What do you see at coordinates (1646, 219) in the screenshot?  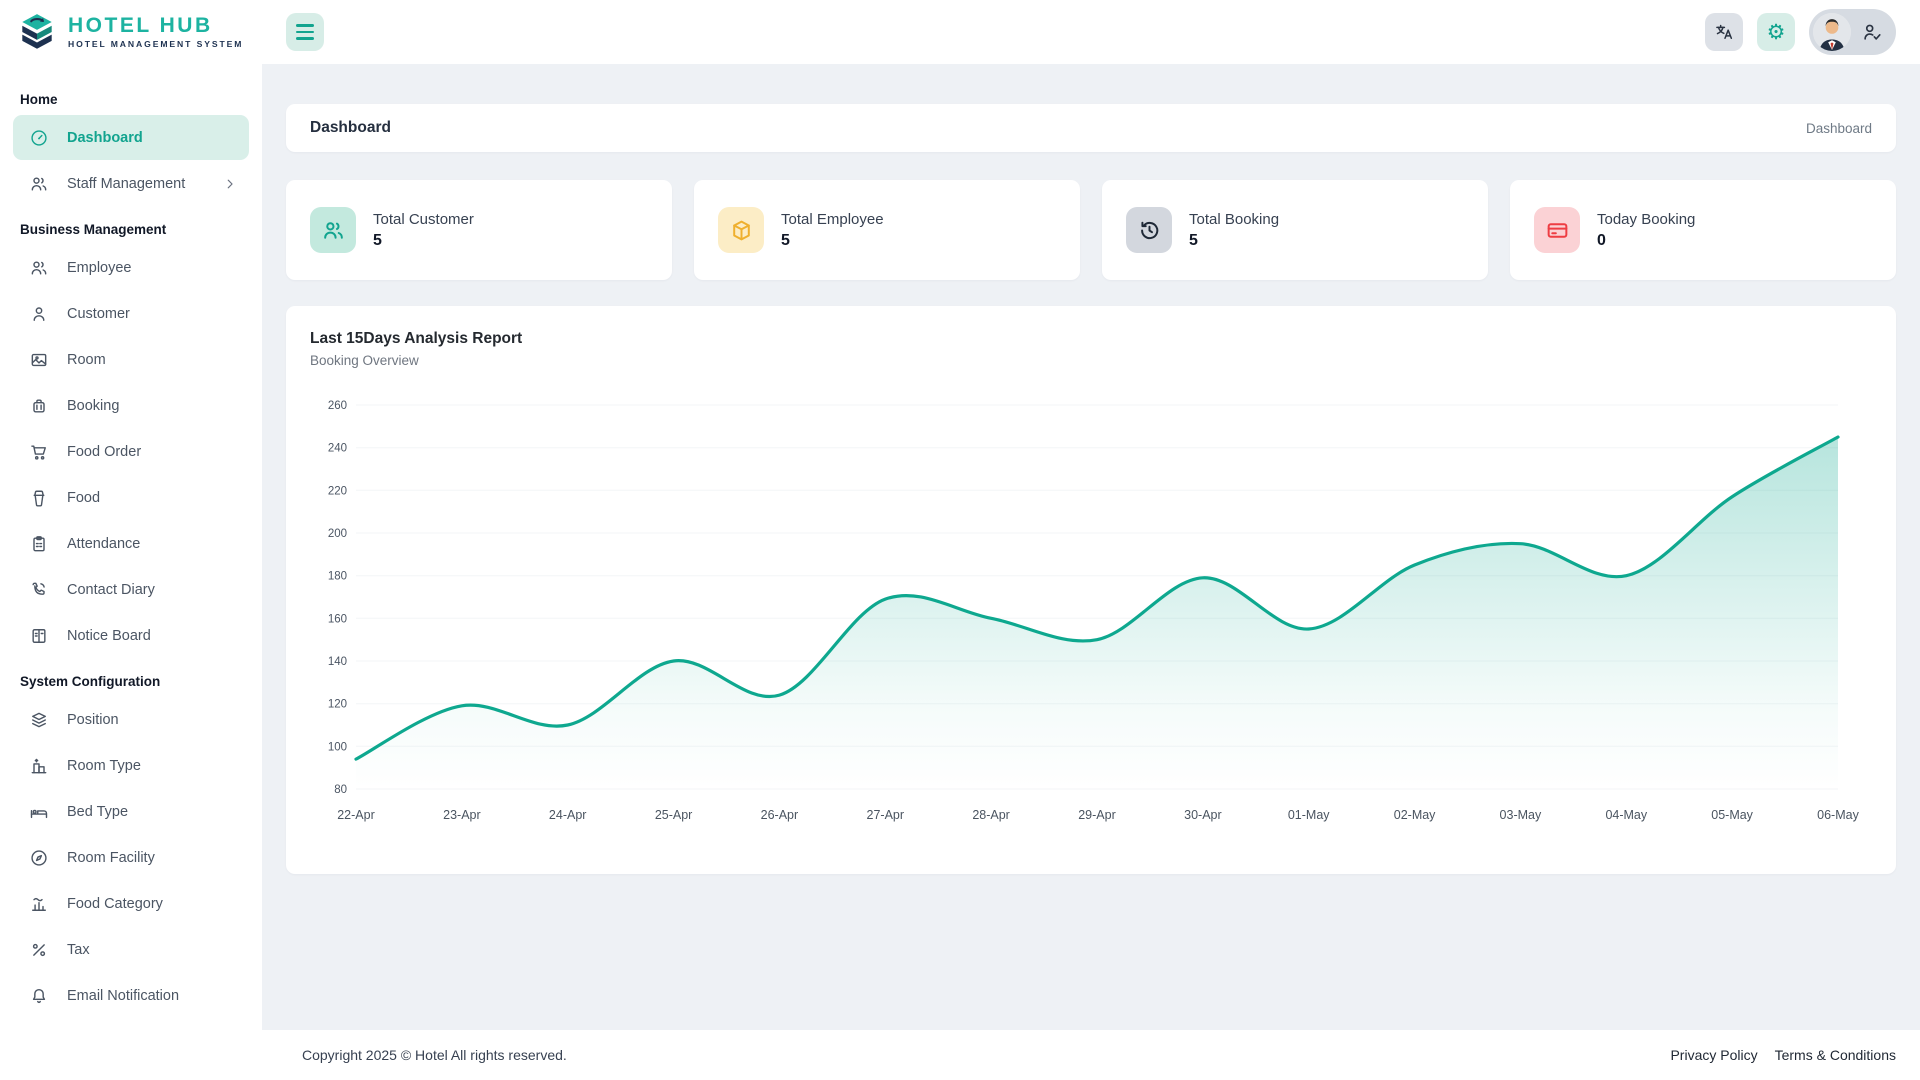 I see `stat-label: Today Booking` at bounding box center [1646, 219].